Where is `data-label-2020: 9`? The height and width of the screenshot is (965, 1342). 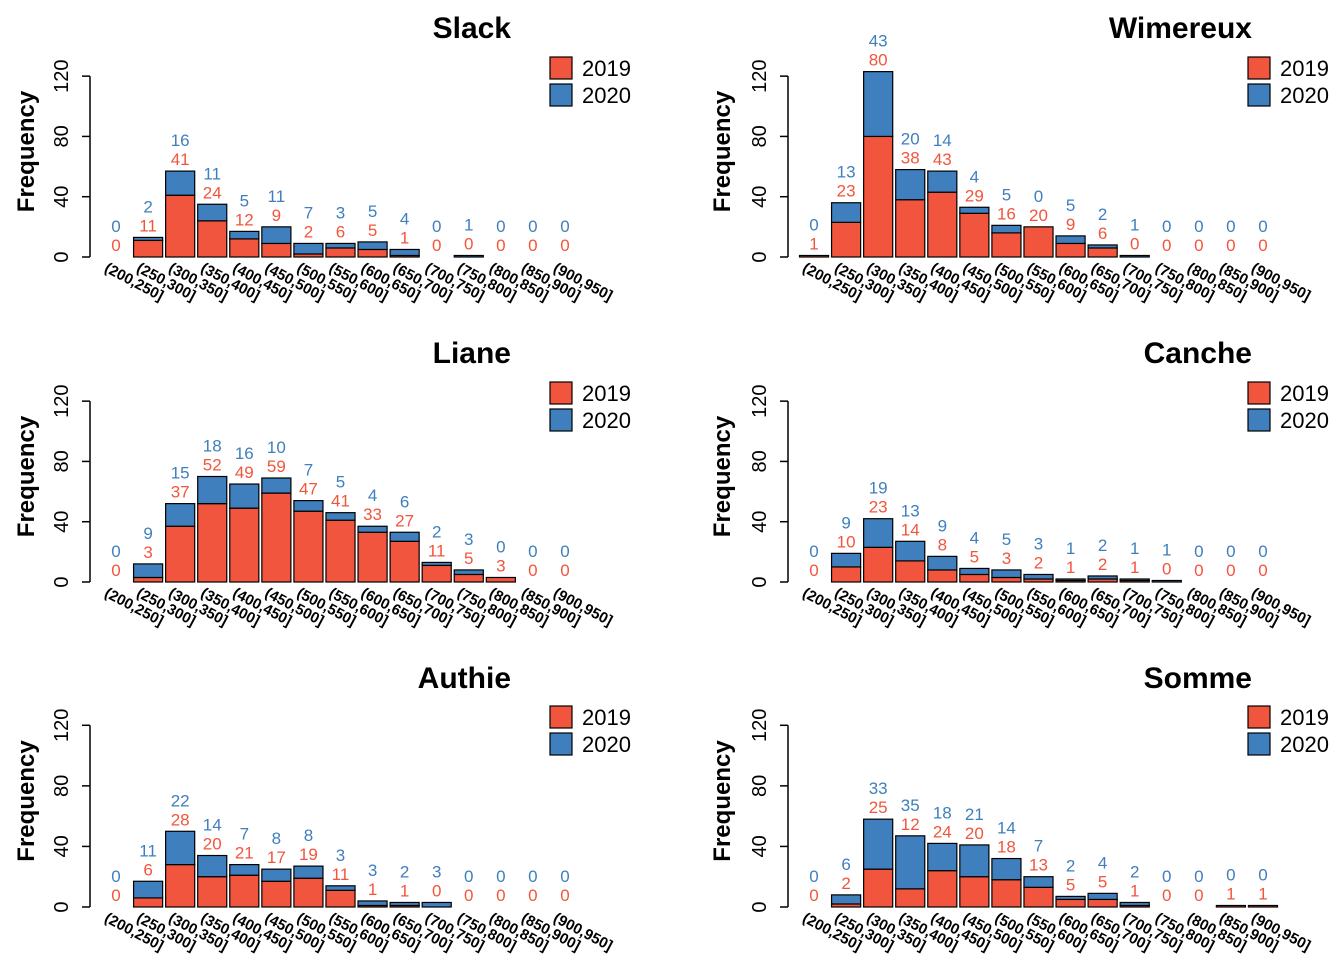 data-label-2020: 9 is located at coordinates (147, 533).